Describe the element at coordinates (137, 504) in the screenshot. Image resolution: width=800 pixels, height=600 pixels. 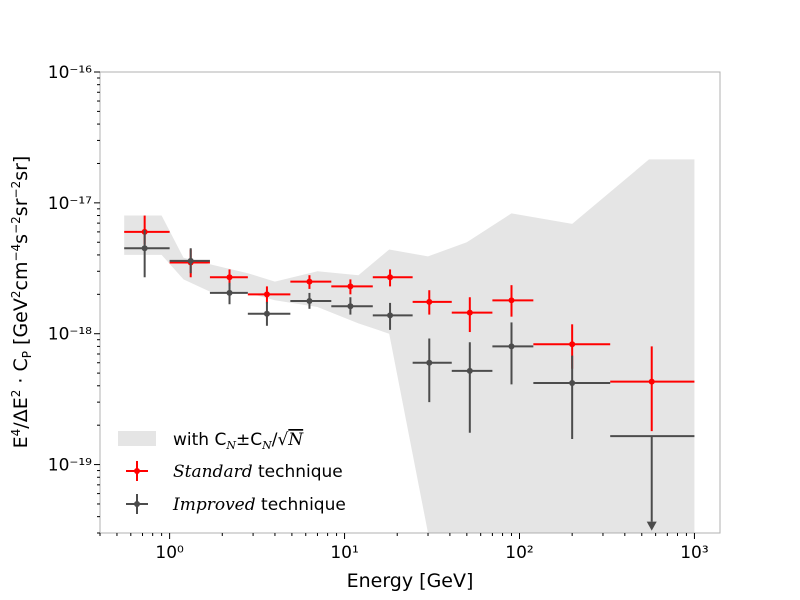
I see `legend-improved-marker` at that location.